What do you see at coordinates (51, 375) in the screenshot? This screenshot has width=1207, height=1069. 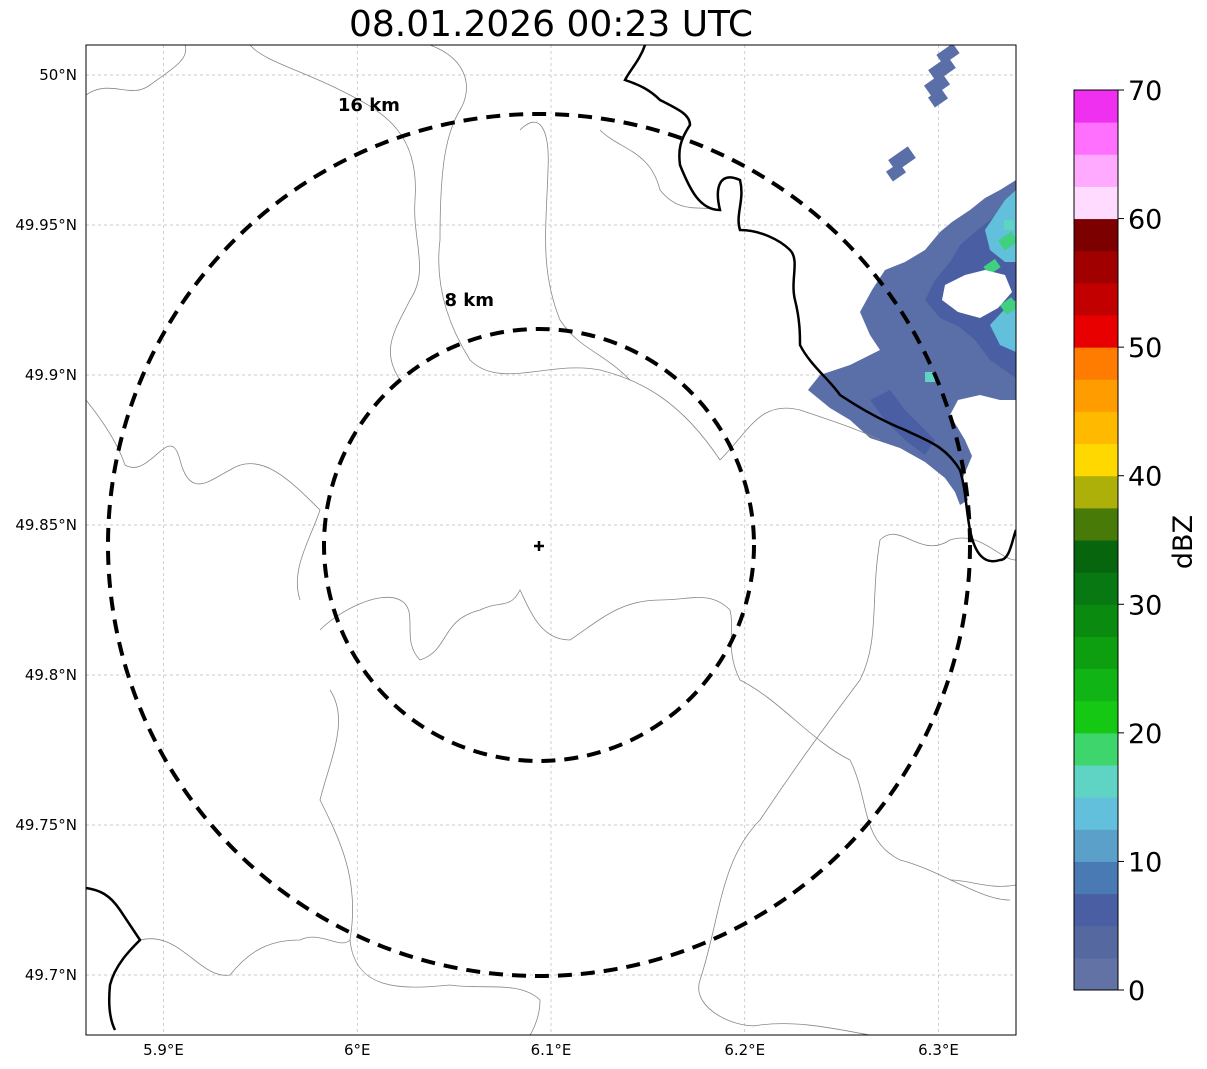 I see `lat-tick-label: 49.9°N` at bounding box center [51, 375].